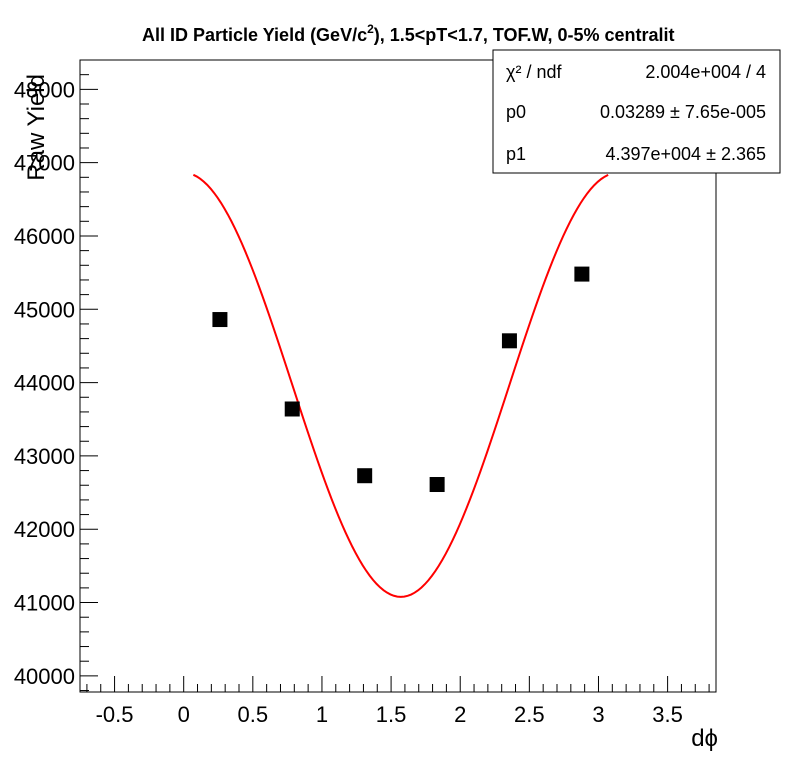  Describe the element at coordinates (44, 89) in the screenshot. I see `y-tick-label: 48000` at that location.